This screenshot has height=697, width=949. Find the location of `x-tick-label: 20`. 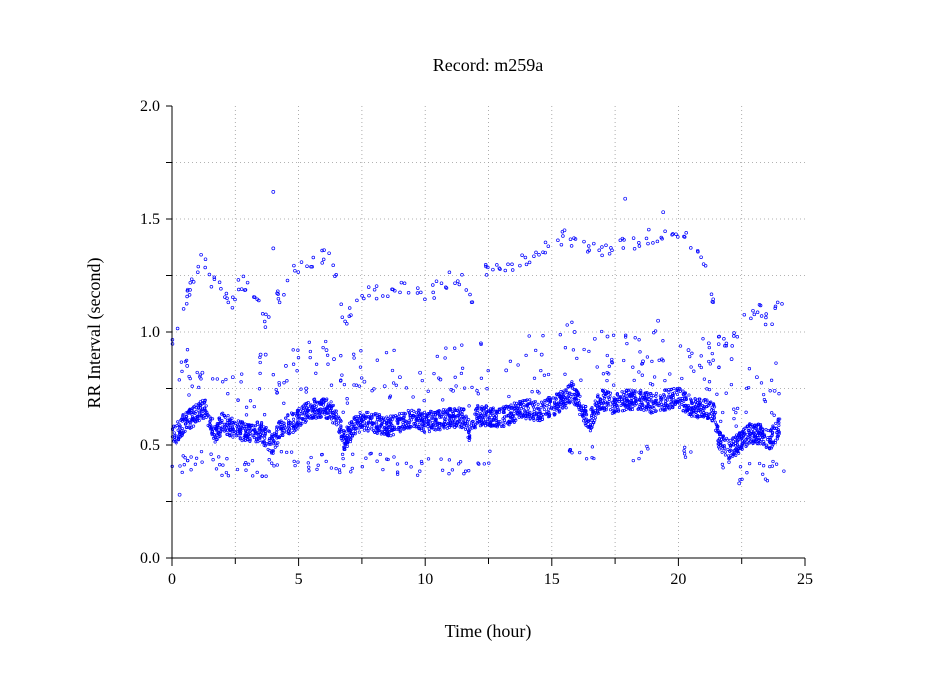

x-tick-label: 20 is located at coordinates (678, 579).